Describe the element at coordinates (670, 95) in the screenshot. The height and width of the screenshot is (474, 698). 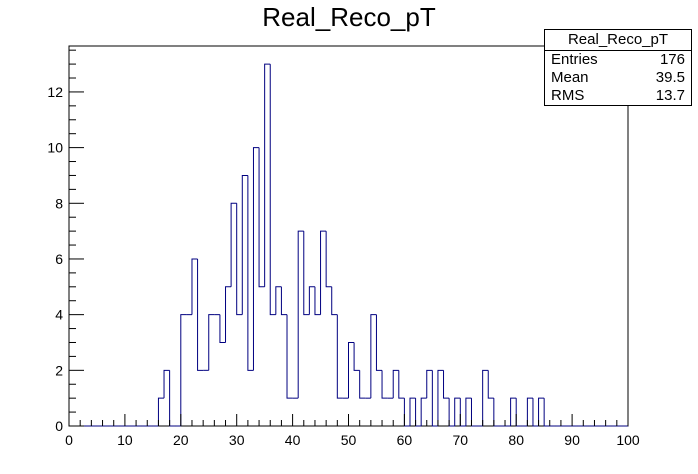
I see `stats-value-rms: 13.7` at that location.